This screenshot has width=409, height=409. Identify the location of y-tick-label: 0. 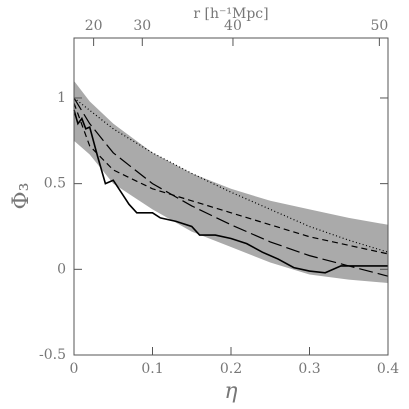
(61, 269).